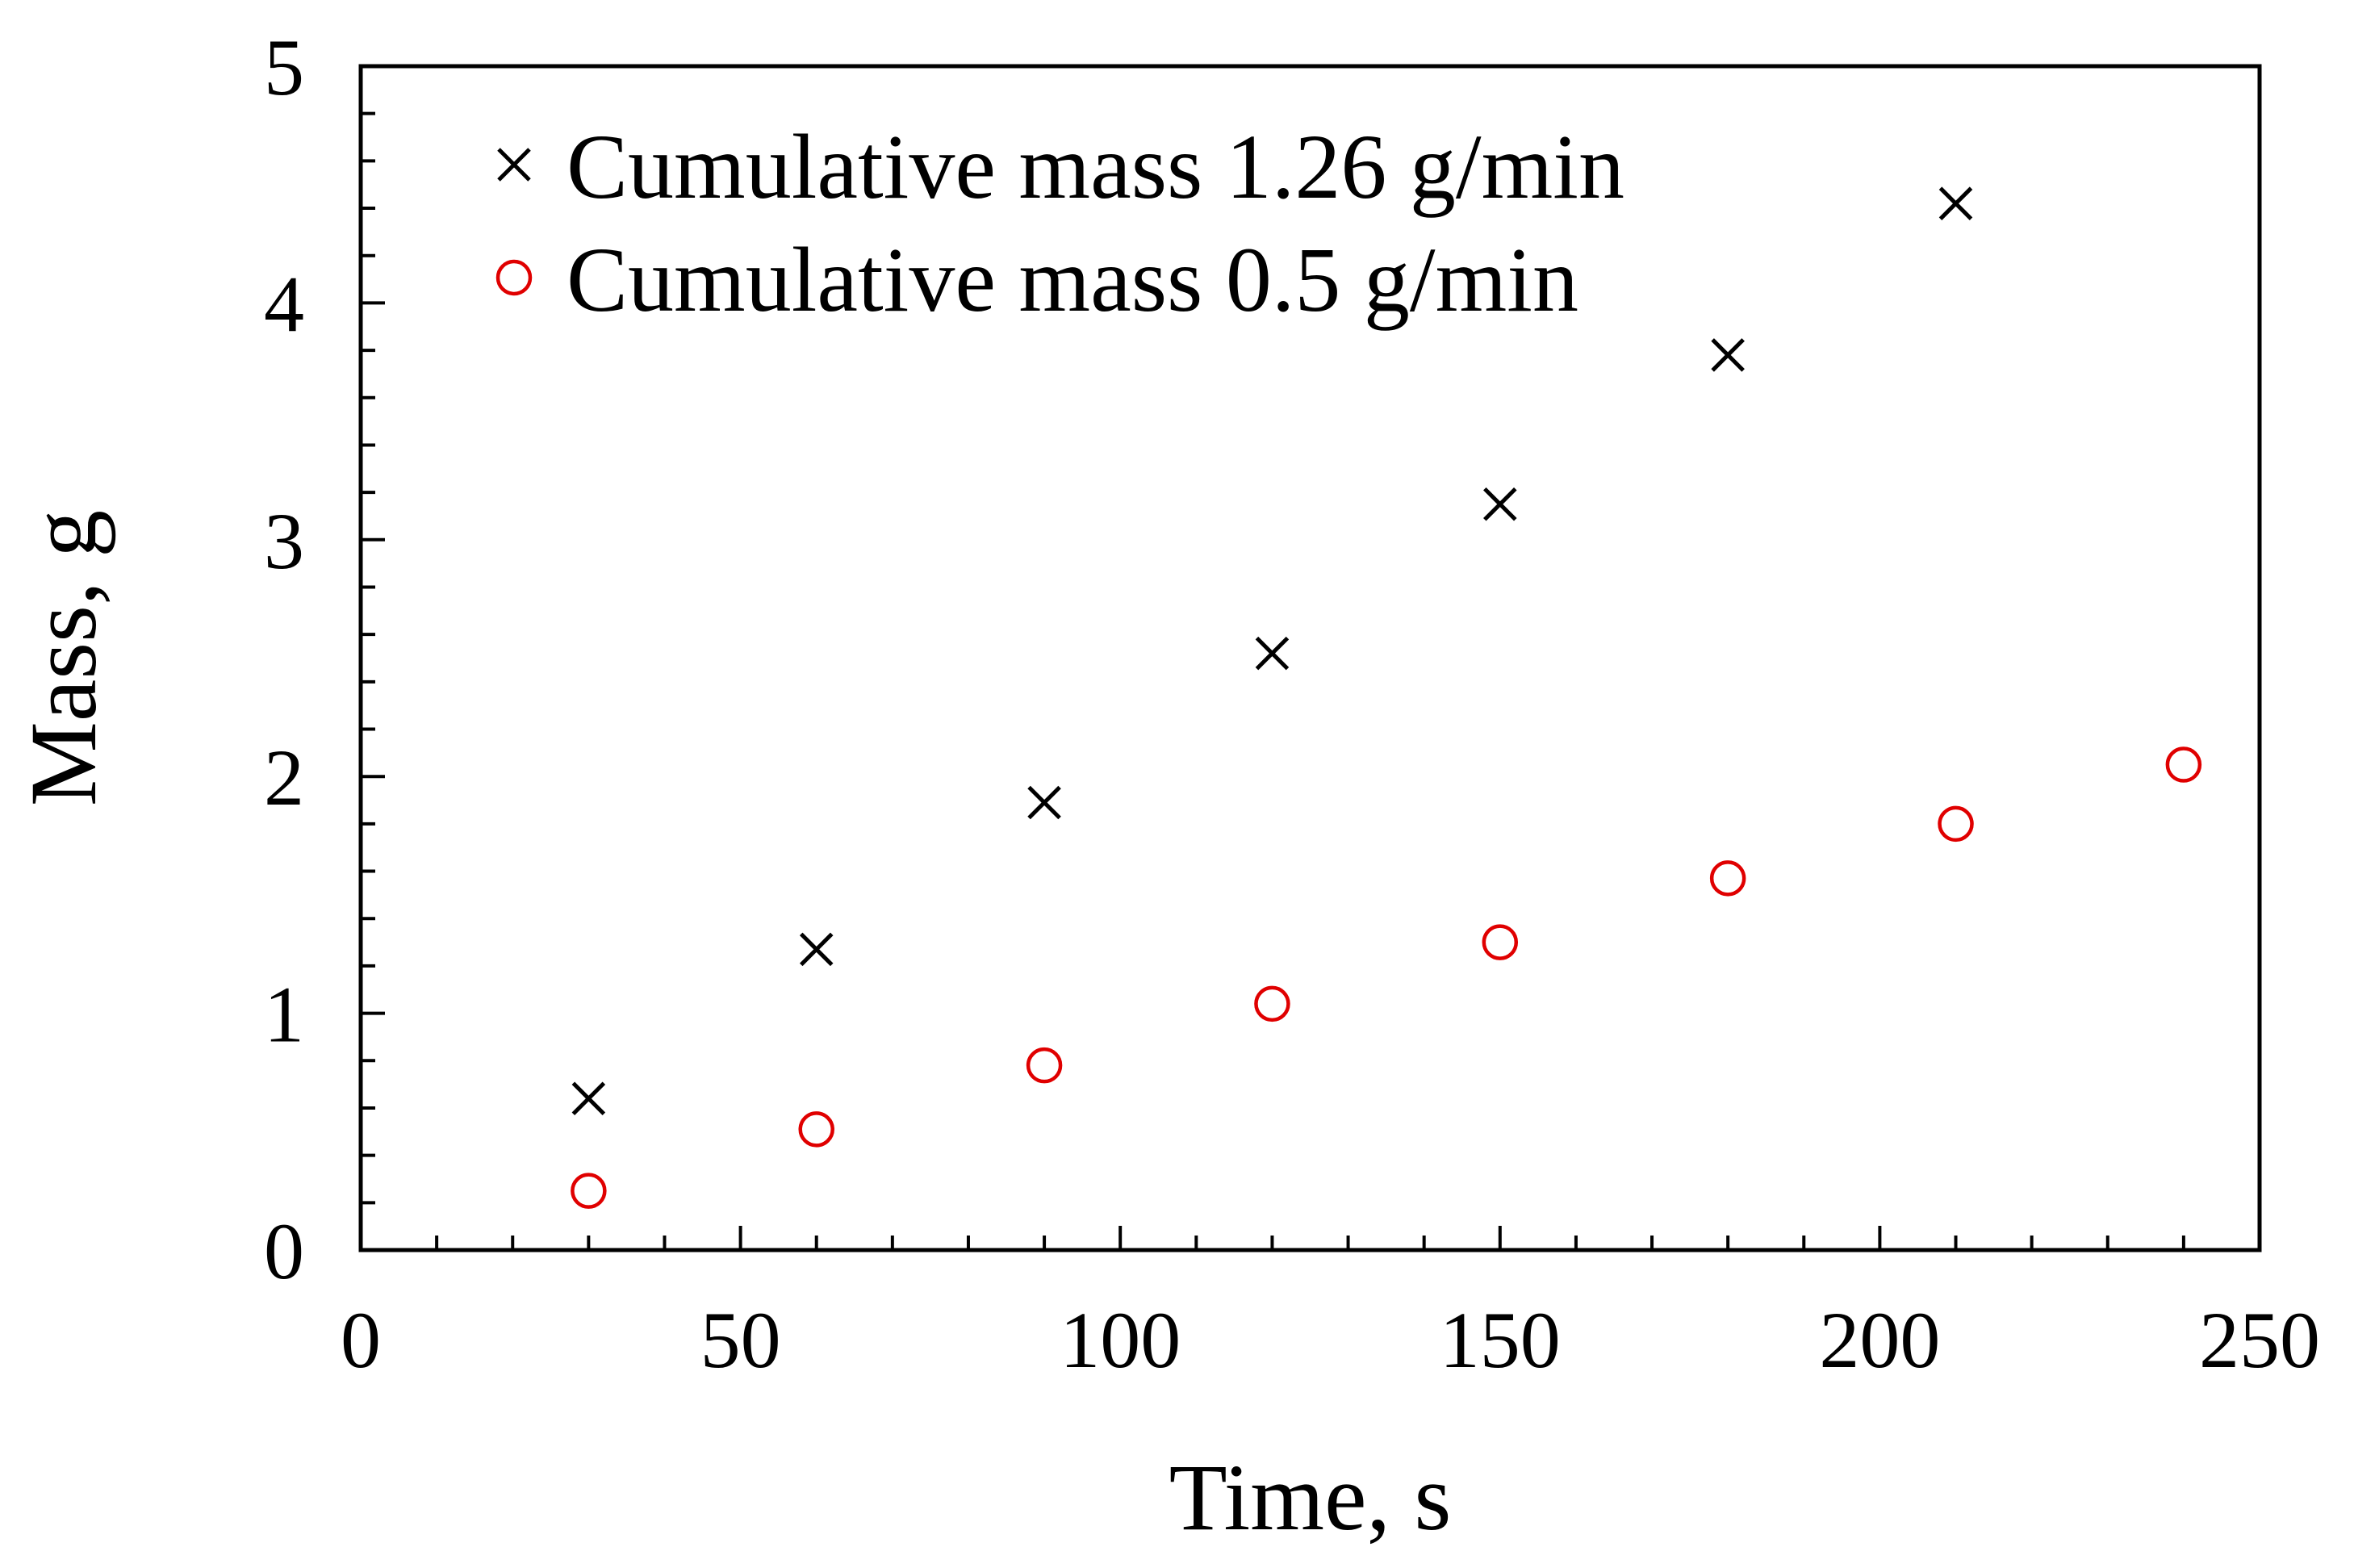 Image resolution: width=2354 pixels, height=1568 pixels. Describe the element at coordinates (740, 1340) in the screenshot. I see `x-tick-label: 50` at that location.